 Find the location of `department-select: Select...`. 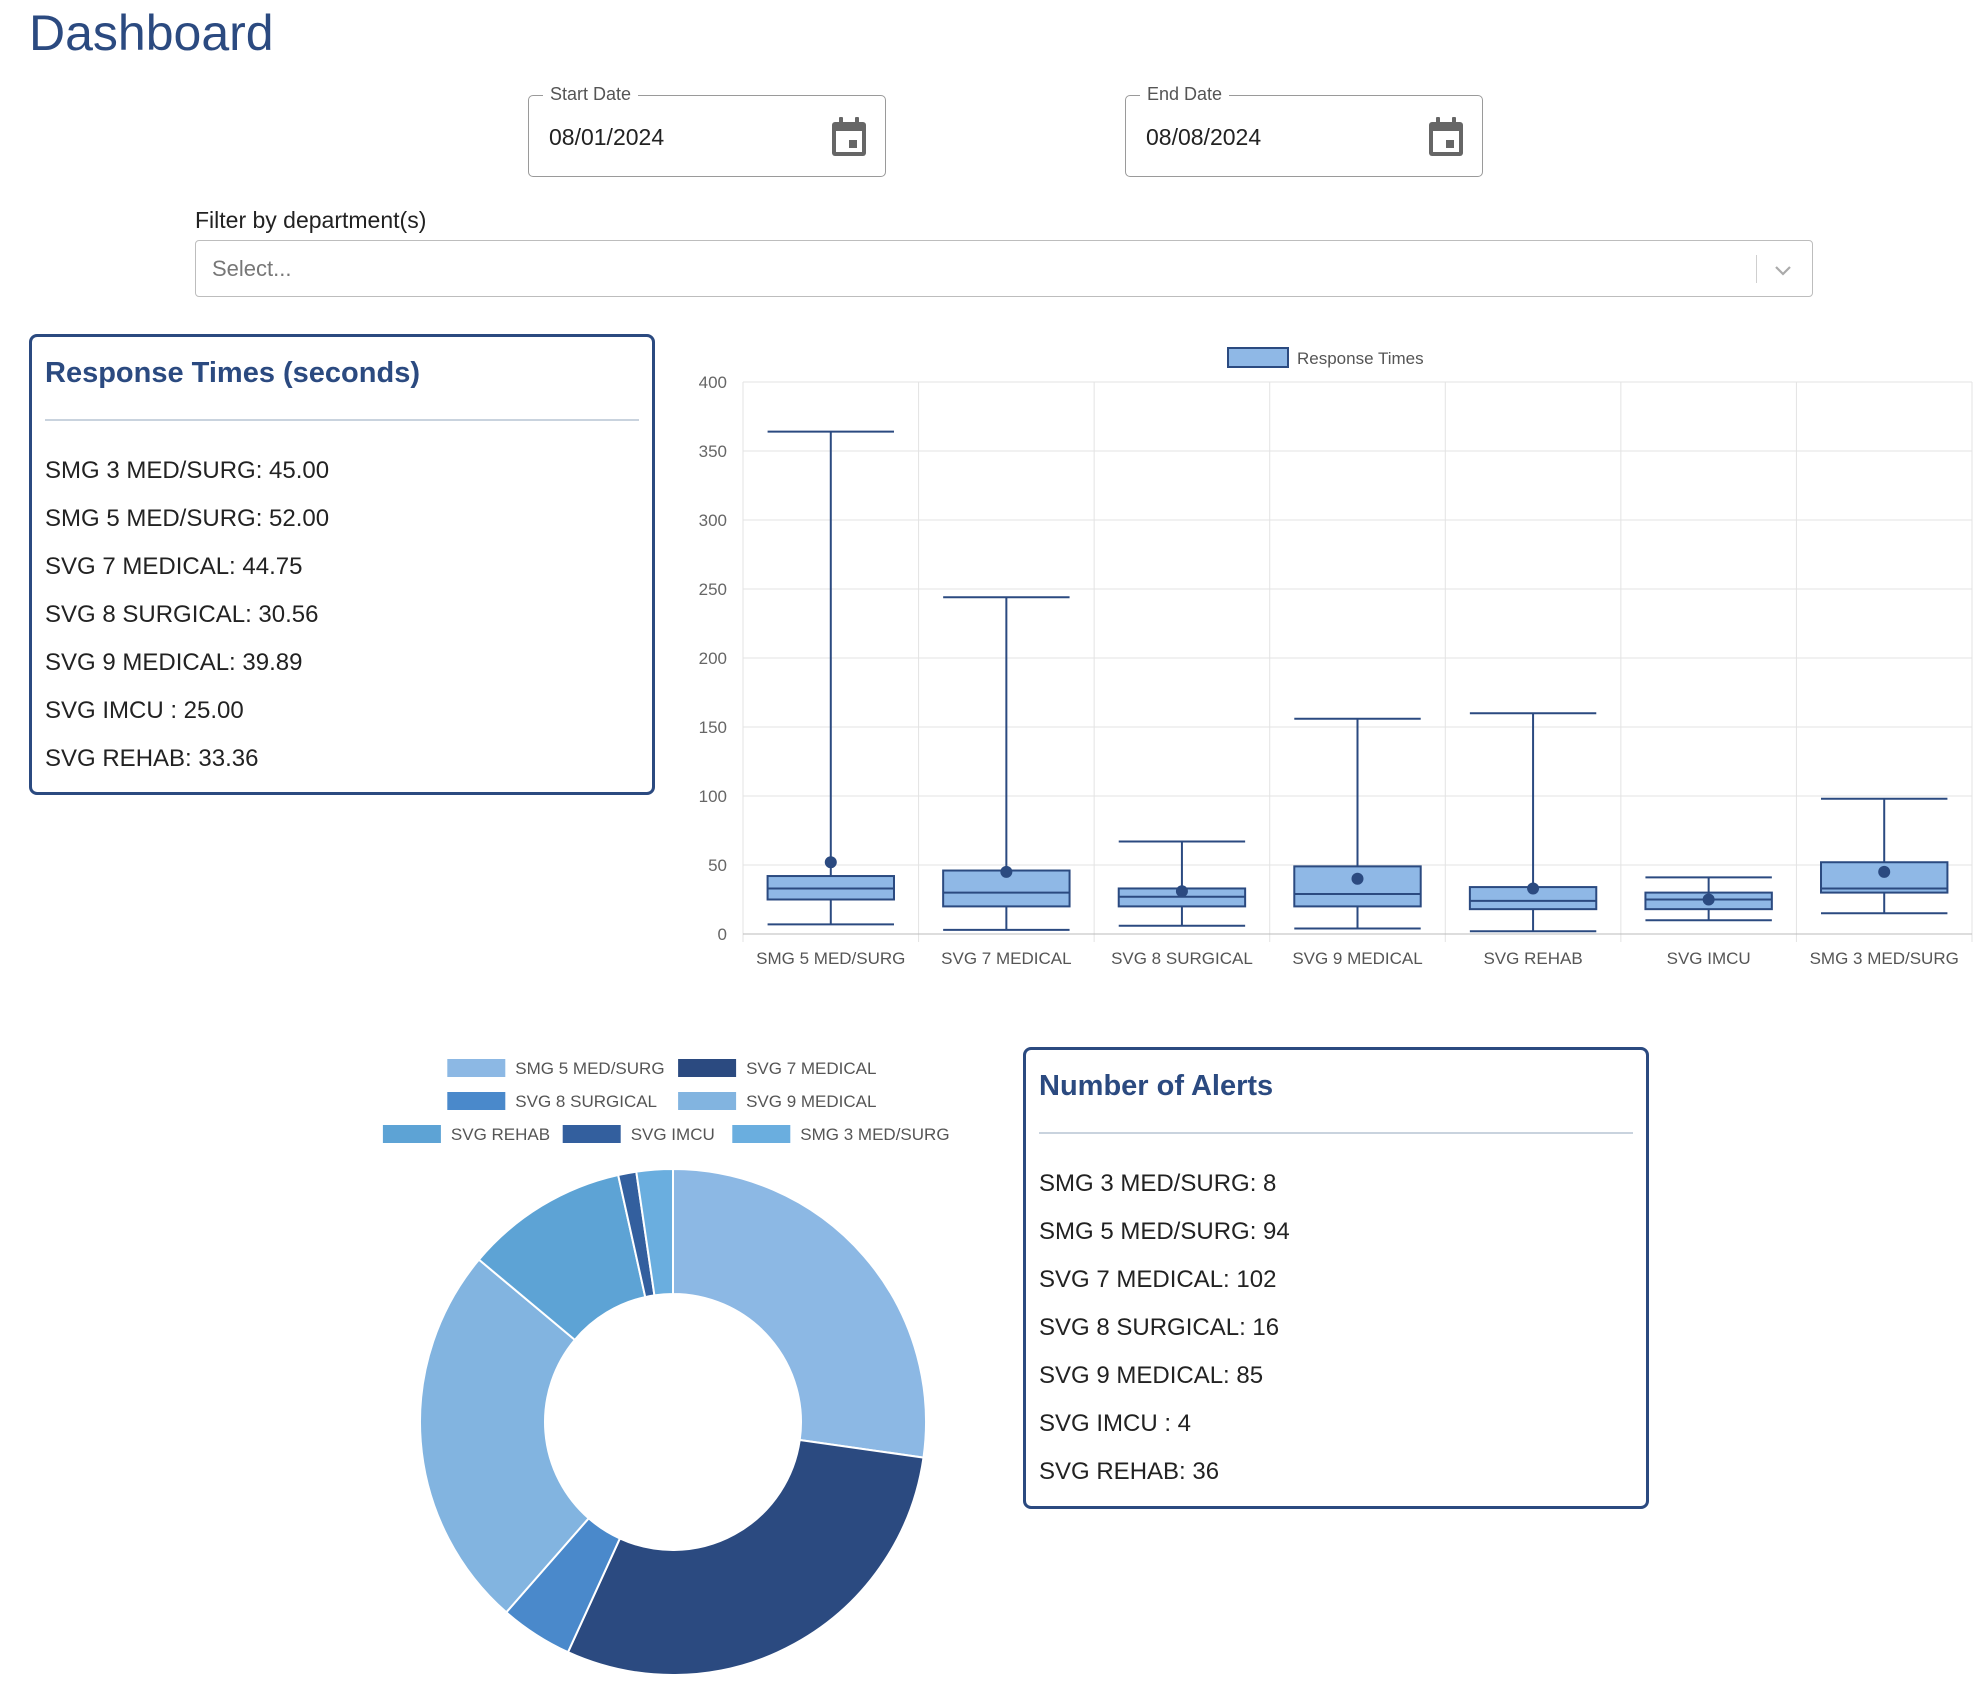

department-select: Select... is located at coordinates (1004, 268).